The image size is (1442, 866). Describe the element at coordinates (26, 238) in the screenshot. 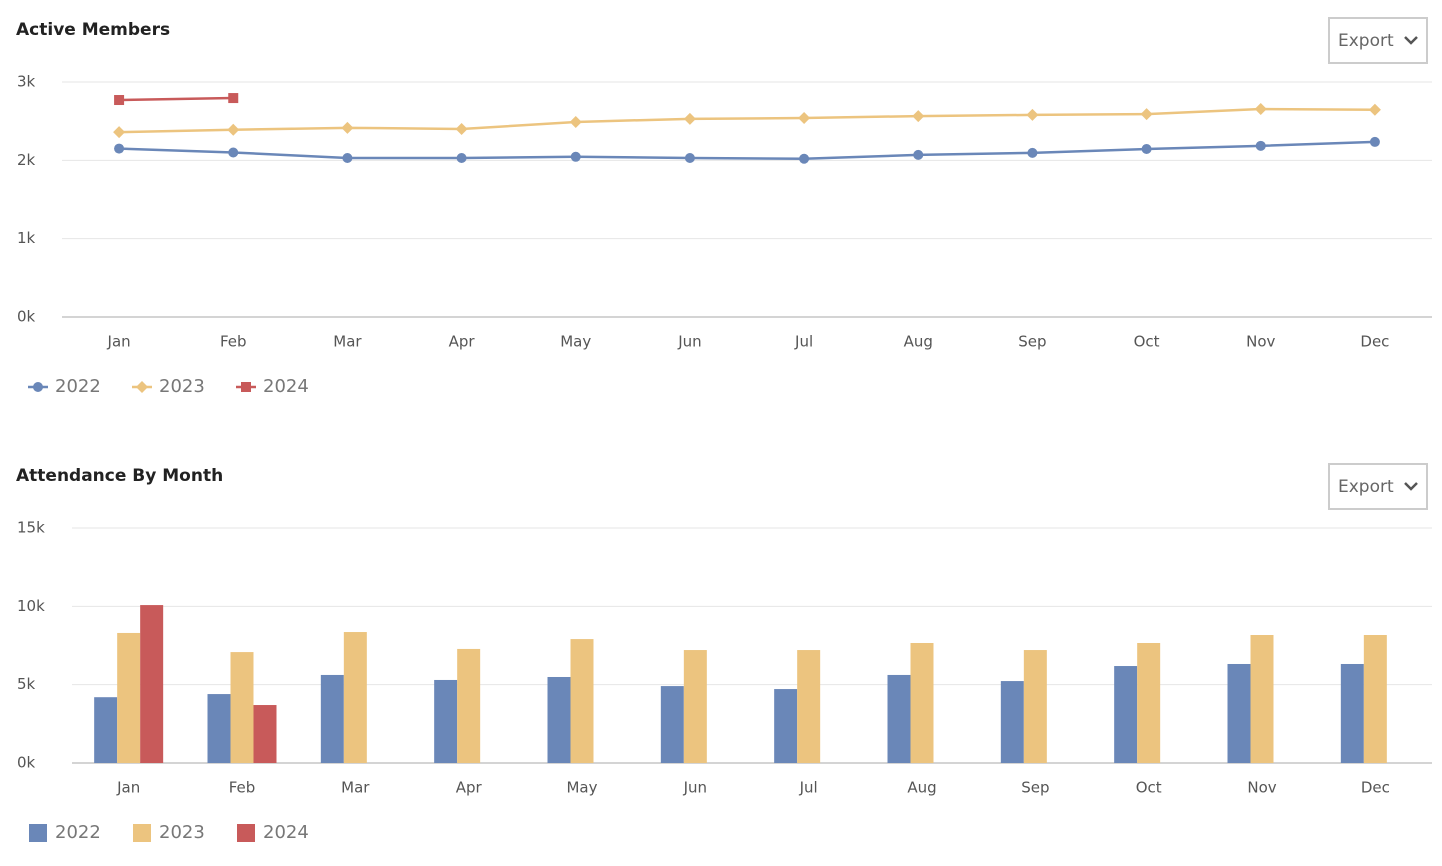

I see `y-tick-label: 1k` at that location.